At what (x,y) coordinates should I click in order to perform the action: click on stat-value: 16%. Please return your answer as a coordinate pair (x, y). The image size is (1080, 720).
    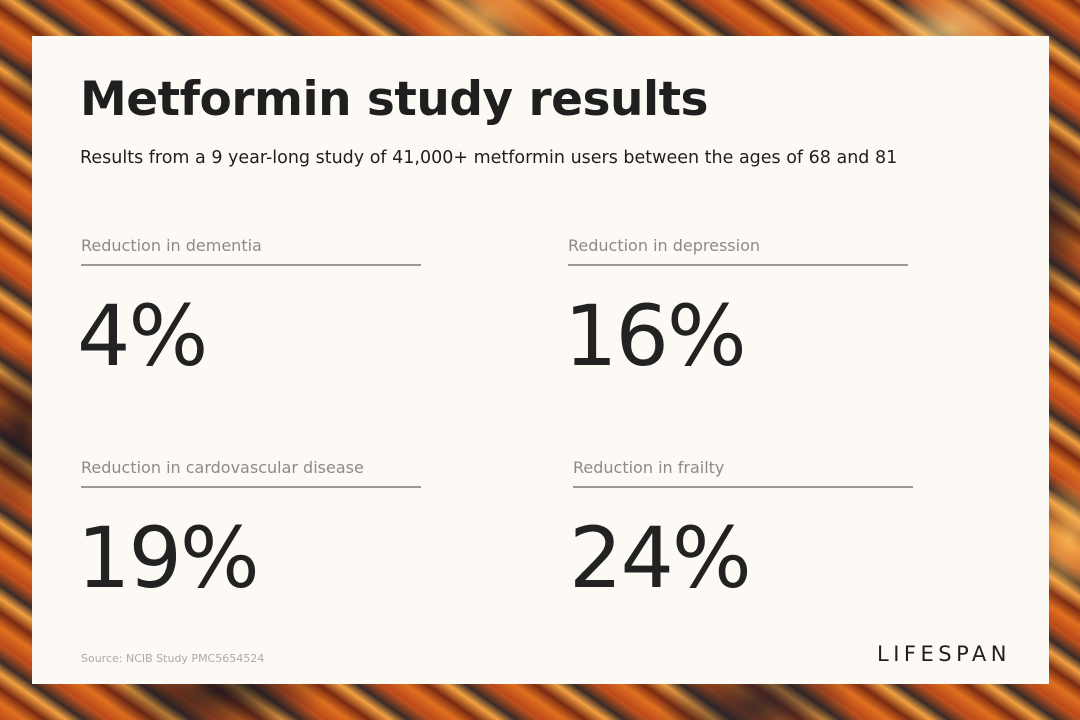
    Looking at the image, I should click on (655, 336).